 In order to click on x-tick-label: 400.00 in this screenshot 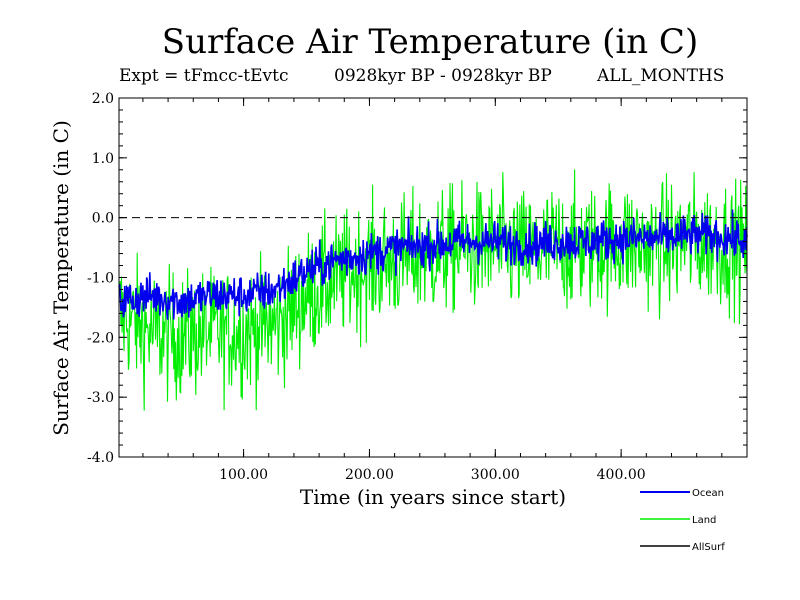, I will do `click(621, 475)`.